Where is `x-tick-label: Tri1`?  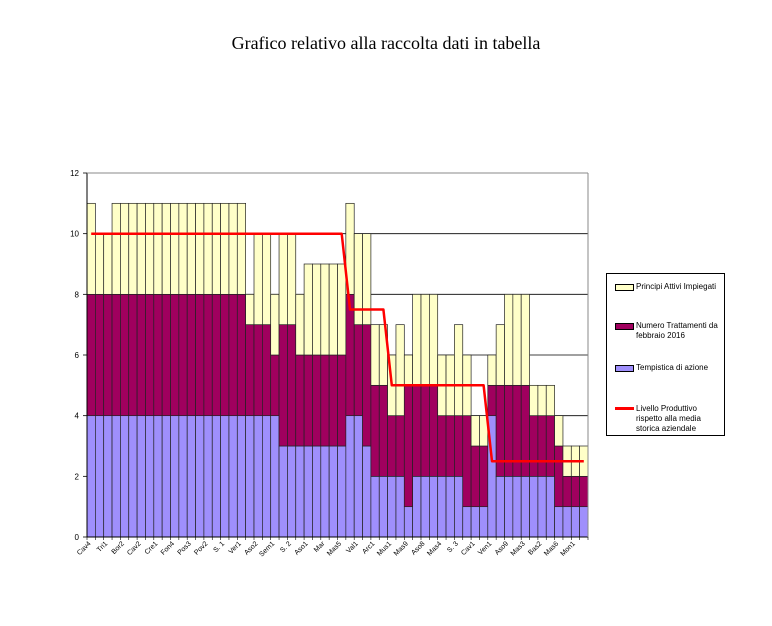
x-tick-label: Tri1 is located at coordinates (102, 546).